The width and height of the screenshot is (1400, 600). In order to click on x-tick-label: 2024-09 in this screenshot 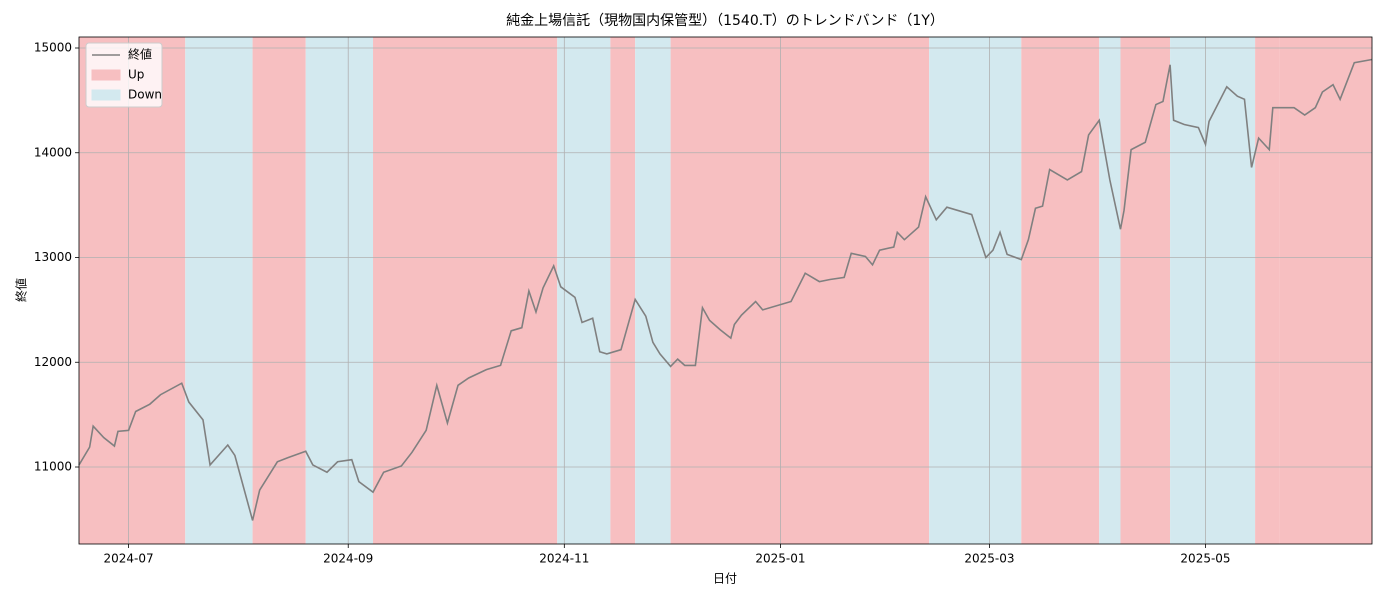, I will do `click(348, 559)`.